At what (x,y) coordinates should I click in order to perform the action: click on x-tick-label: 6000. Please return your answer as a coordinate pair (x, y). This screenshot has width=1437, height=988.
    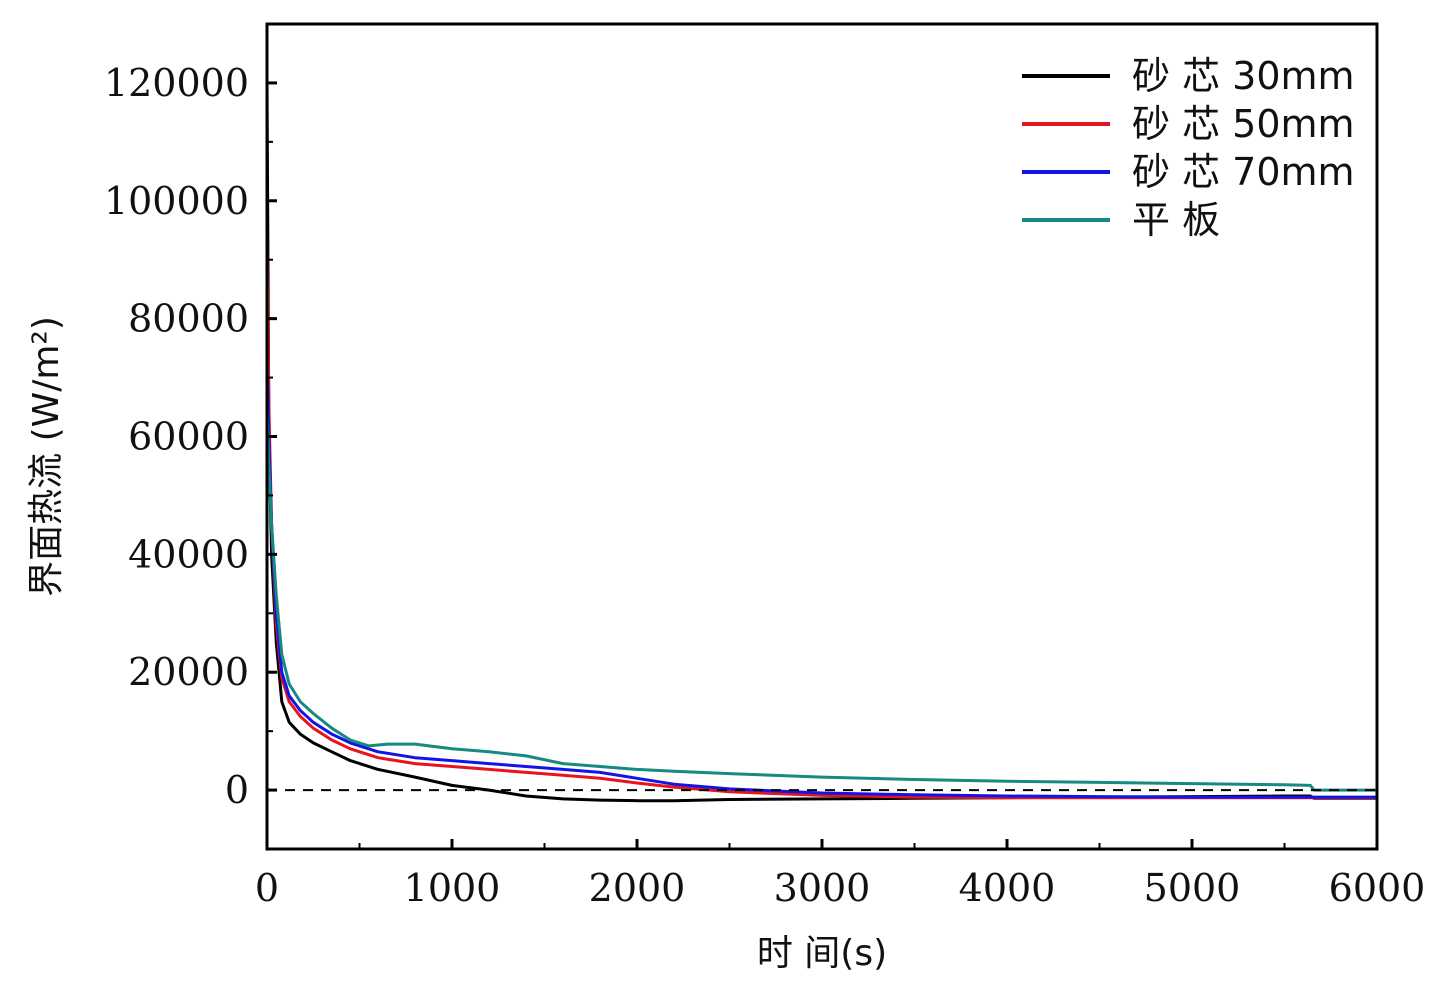
    Looking at the image, I should click on (1377, 888).